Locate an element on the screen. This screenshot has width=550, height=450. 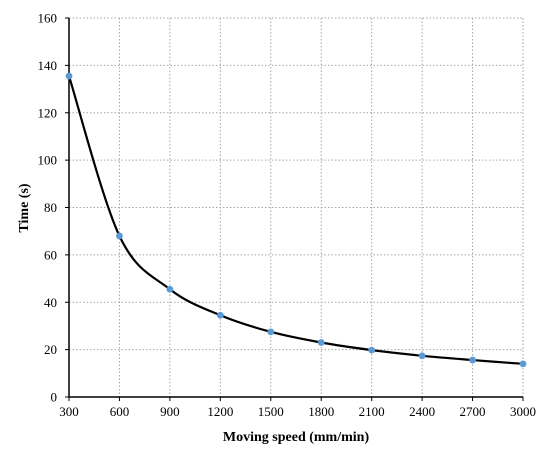
x-tick-label: 2700 is located at coordinates (473, 411).